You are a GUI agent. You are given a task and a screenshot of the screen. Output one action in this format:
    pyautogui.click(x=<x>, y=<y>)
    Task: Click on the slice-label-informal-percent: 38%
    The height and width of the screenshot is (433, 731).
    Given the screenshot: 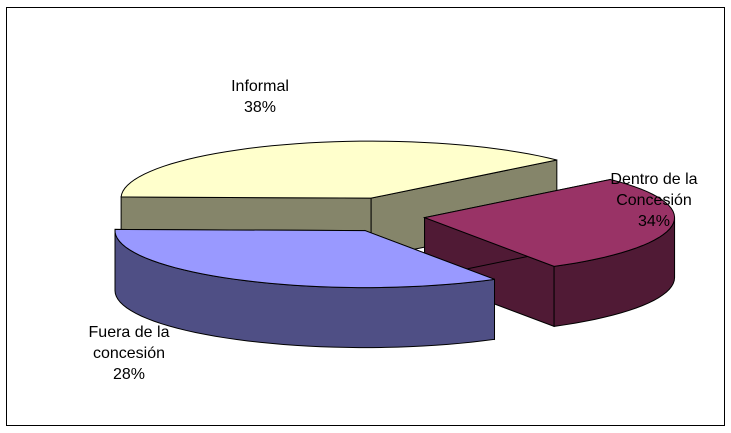 What is the action you would take?
    pyautogui.click(x=260, y=107)
    